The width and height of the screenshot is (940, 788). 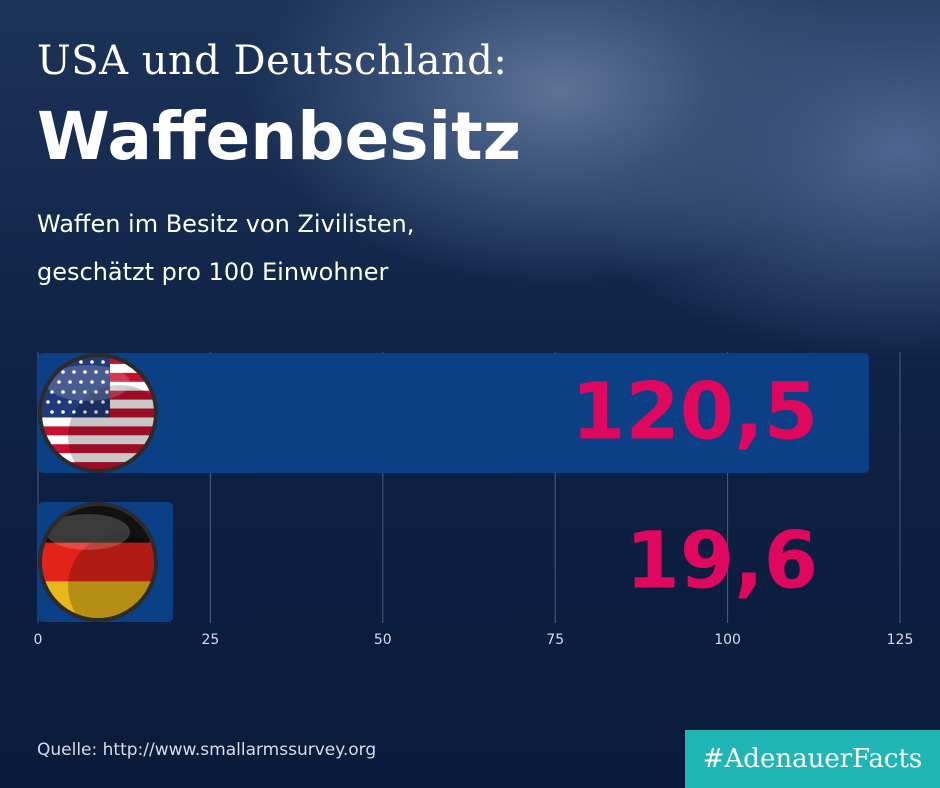 I want to click on us-flag-icon, so click(x=98, y=413).